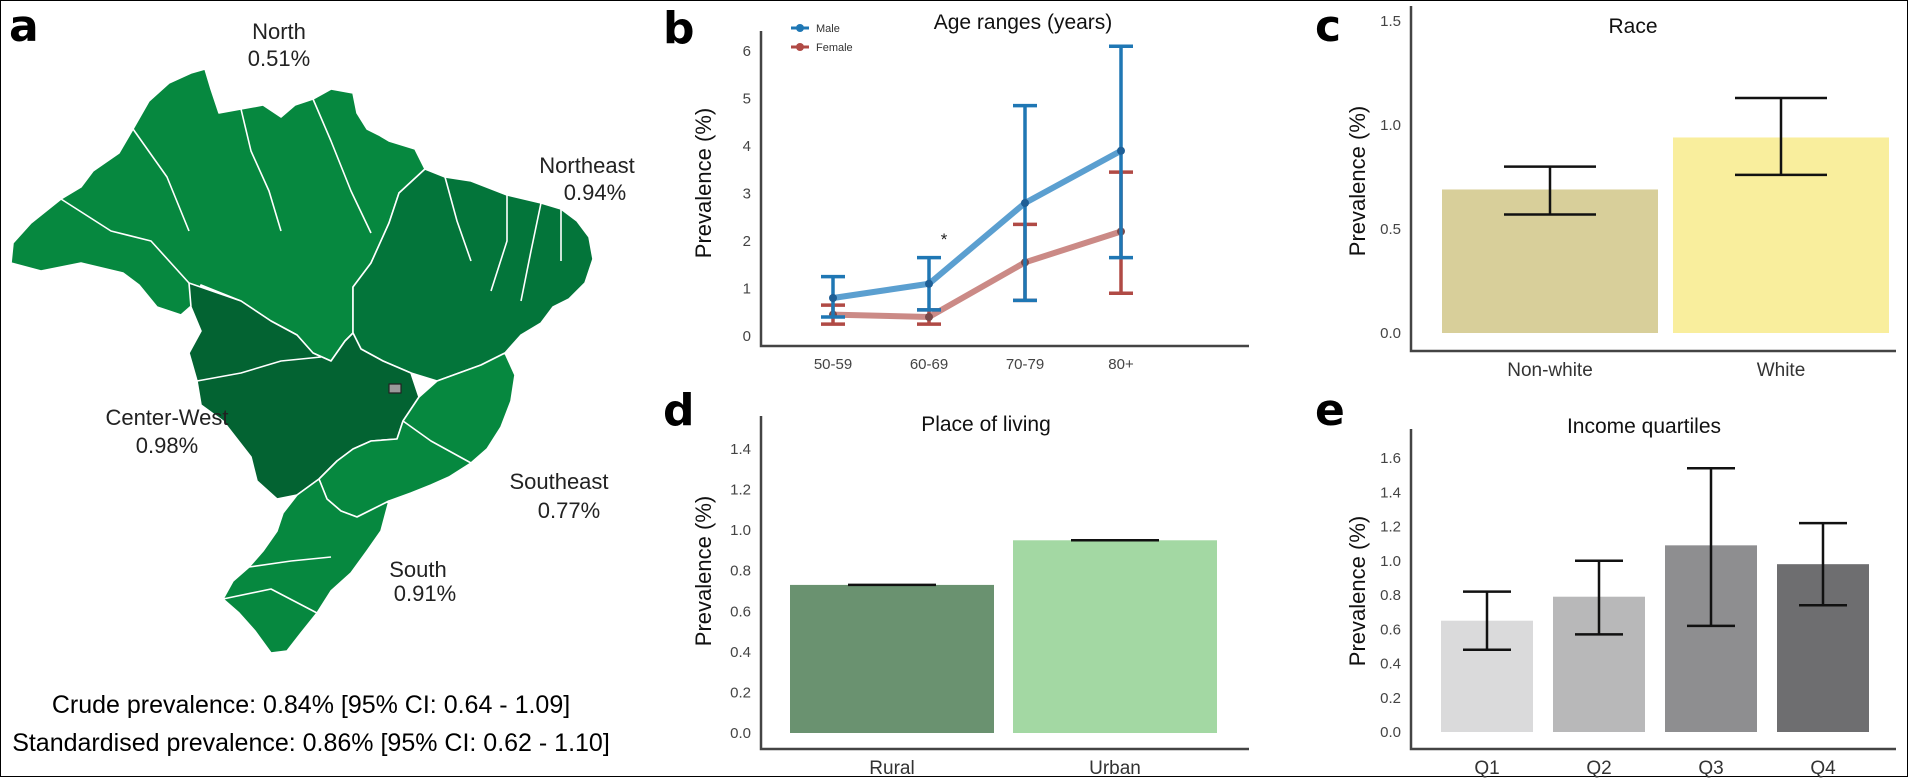 The width and height of the screenshot is (1908, 783). What do you see at coordinates (166, 417) in the screenshot?
I see `region-label-center-west: Center-West` at bounding box center [166, 417].